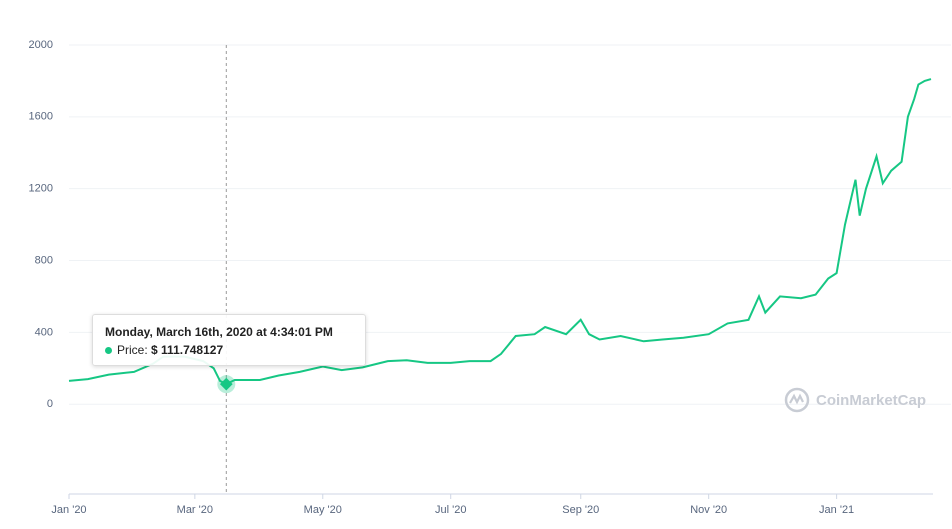 Image resolution: width=952 pixels, height=529 pixels. Describe the element at coordinates (195, 510) in the screenshot. I see `x-tick-label: Mar '20` at that location.